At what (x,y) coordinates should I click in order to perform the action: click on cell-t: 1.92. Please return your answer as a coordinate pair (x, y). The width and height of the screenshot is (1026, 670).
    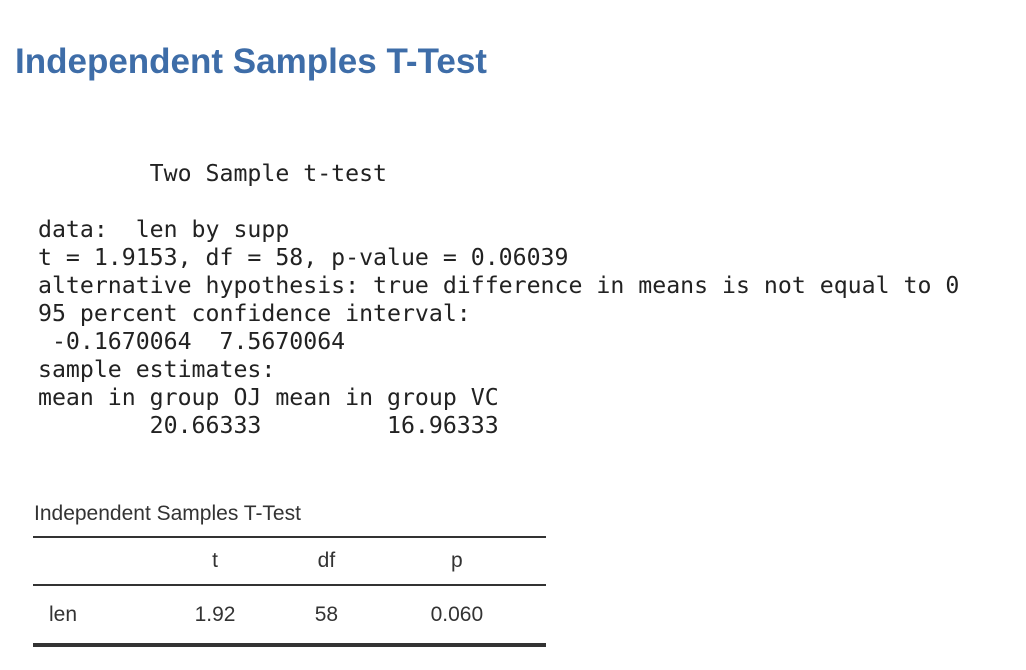
    Looking at the image, I should click on (215, 616).